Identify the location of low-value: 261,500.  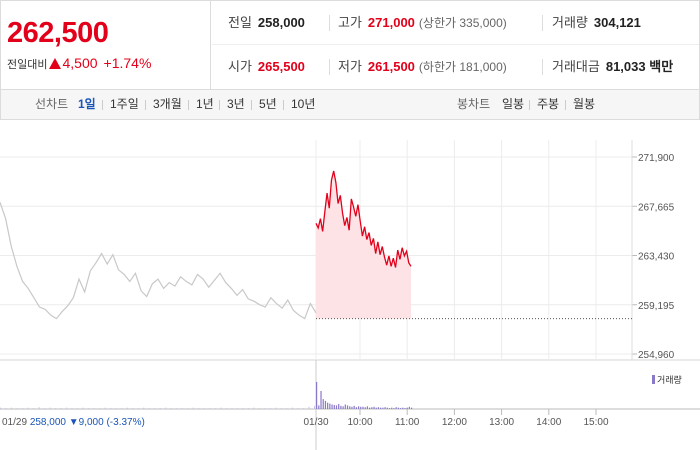
(391, 66).